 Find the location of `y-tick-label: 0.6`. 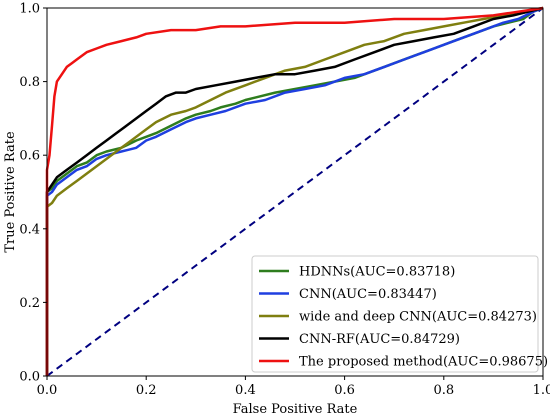

y-tick-label: 0.6 is located at coordinates (29, 156).